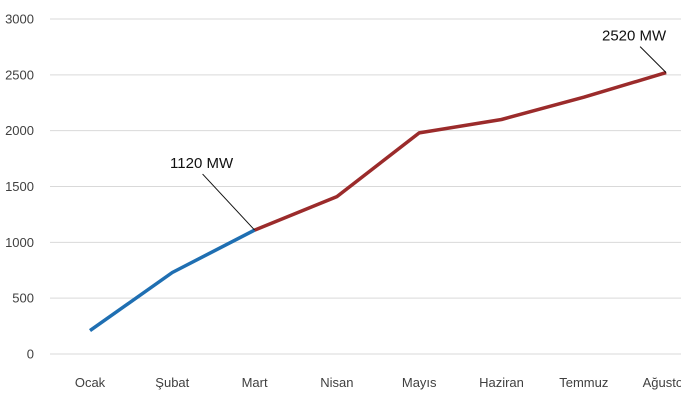  I want to click on x-tick-label: Nisan, so click(336, 382).